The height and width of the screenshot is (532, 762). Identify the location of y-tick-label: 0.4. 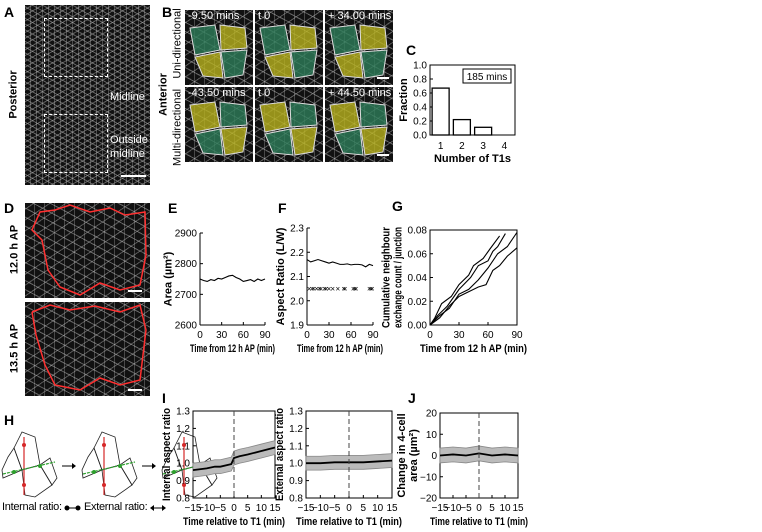
(420, 108).